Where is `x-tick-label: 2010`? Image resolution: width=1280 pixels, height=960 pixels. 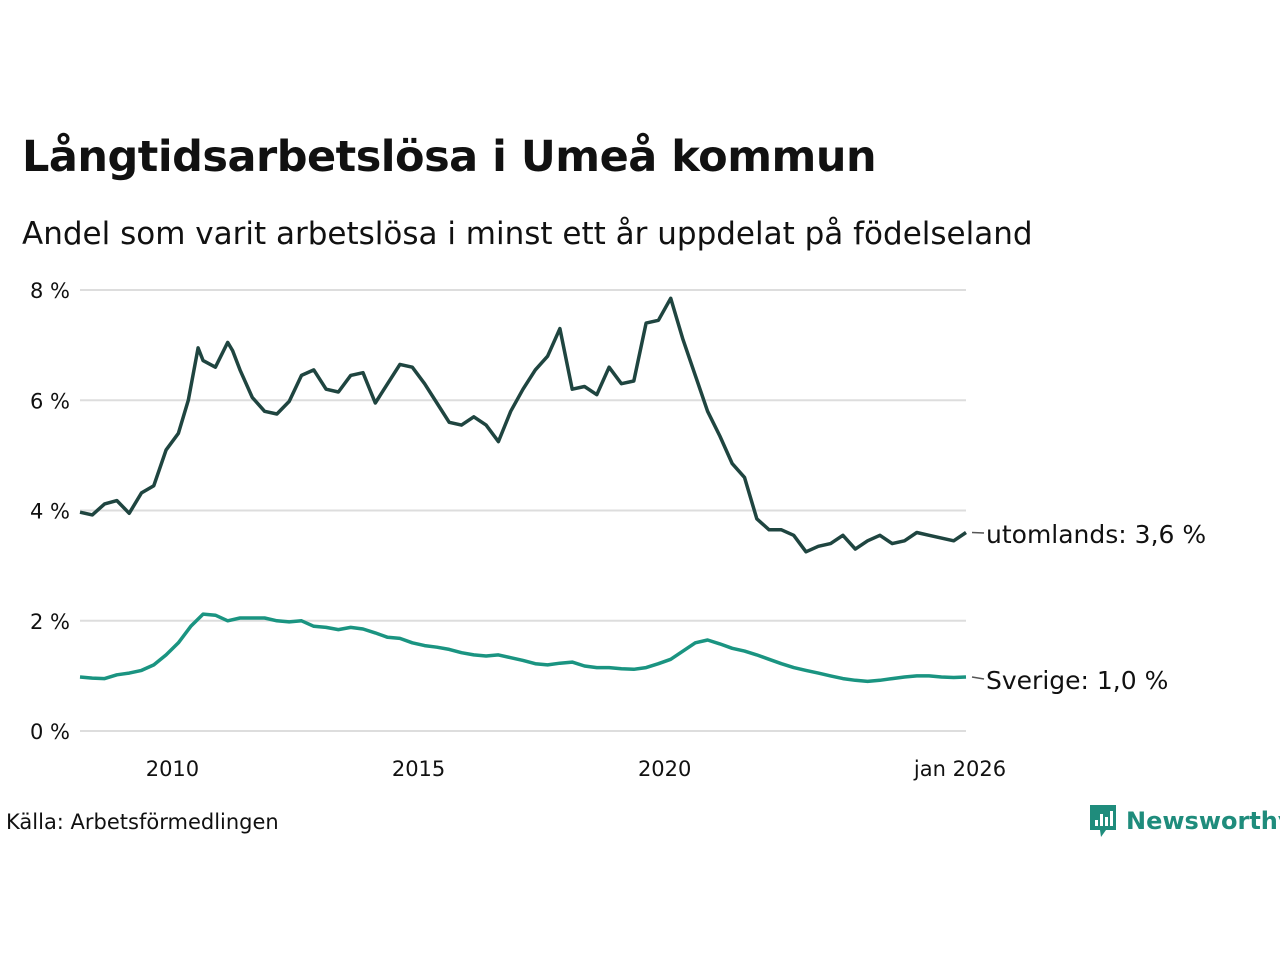 x-tick-label: 2010 is located at coordinates (172, 769).